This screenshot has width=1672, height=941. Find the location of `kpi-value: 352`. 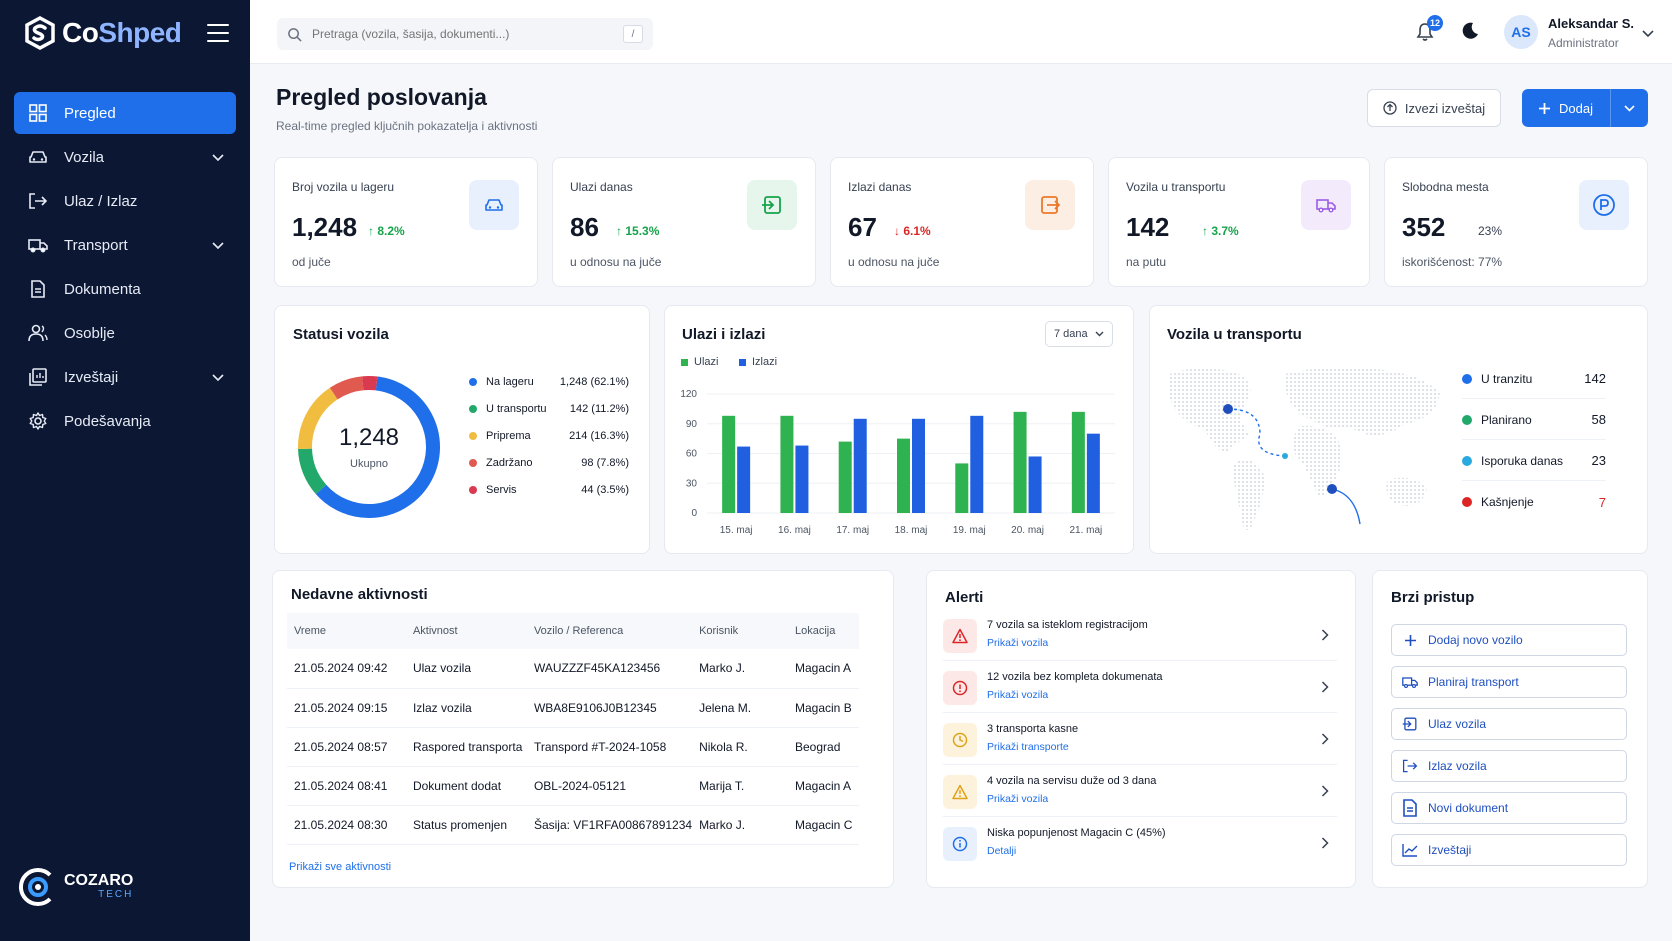

kpi-value: 352 is located at coordinates (1424, 227).